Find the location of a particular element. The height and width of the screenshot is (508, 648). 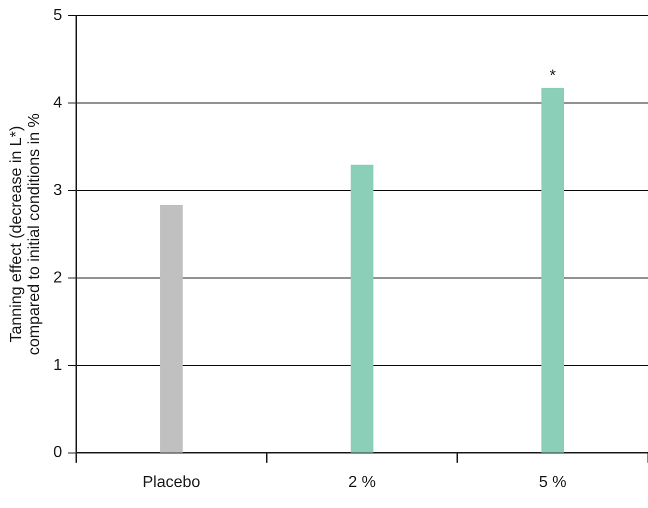

x-tick-label: Placebo is located at coordinates (171, 482).